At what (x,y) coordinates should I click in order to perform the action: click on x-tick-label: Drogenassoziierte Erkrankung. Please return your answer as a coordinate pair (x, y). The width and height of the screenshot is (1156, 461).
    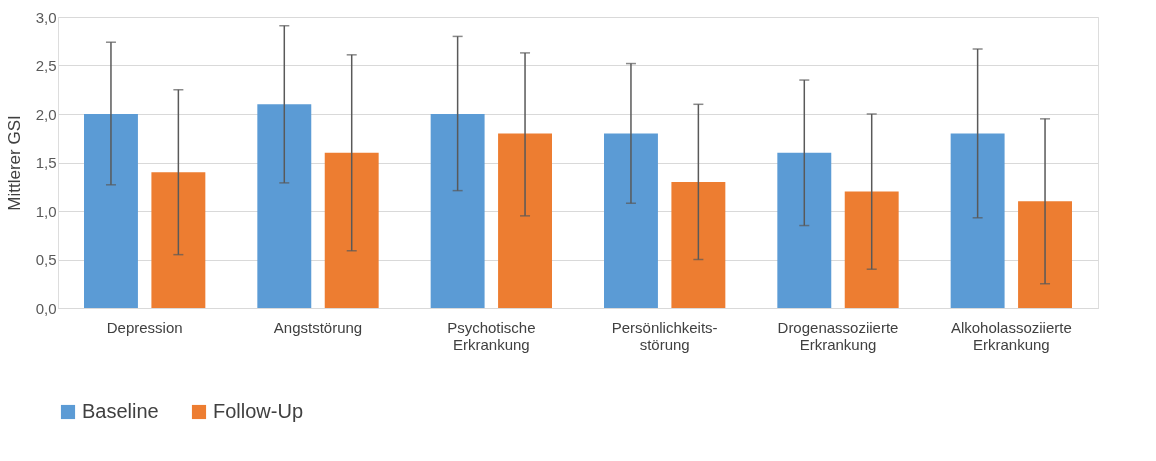
    Looking at the image, I should click on (838, 335).